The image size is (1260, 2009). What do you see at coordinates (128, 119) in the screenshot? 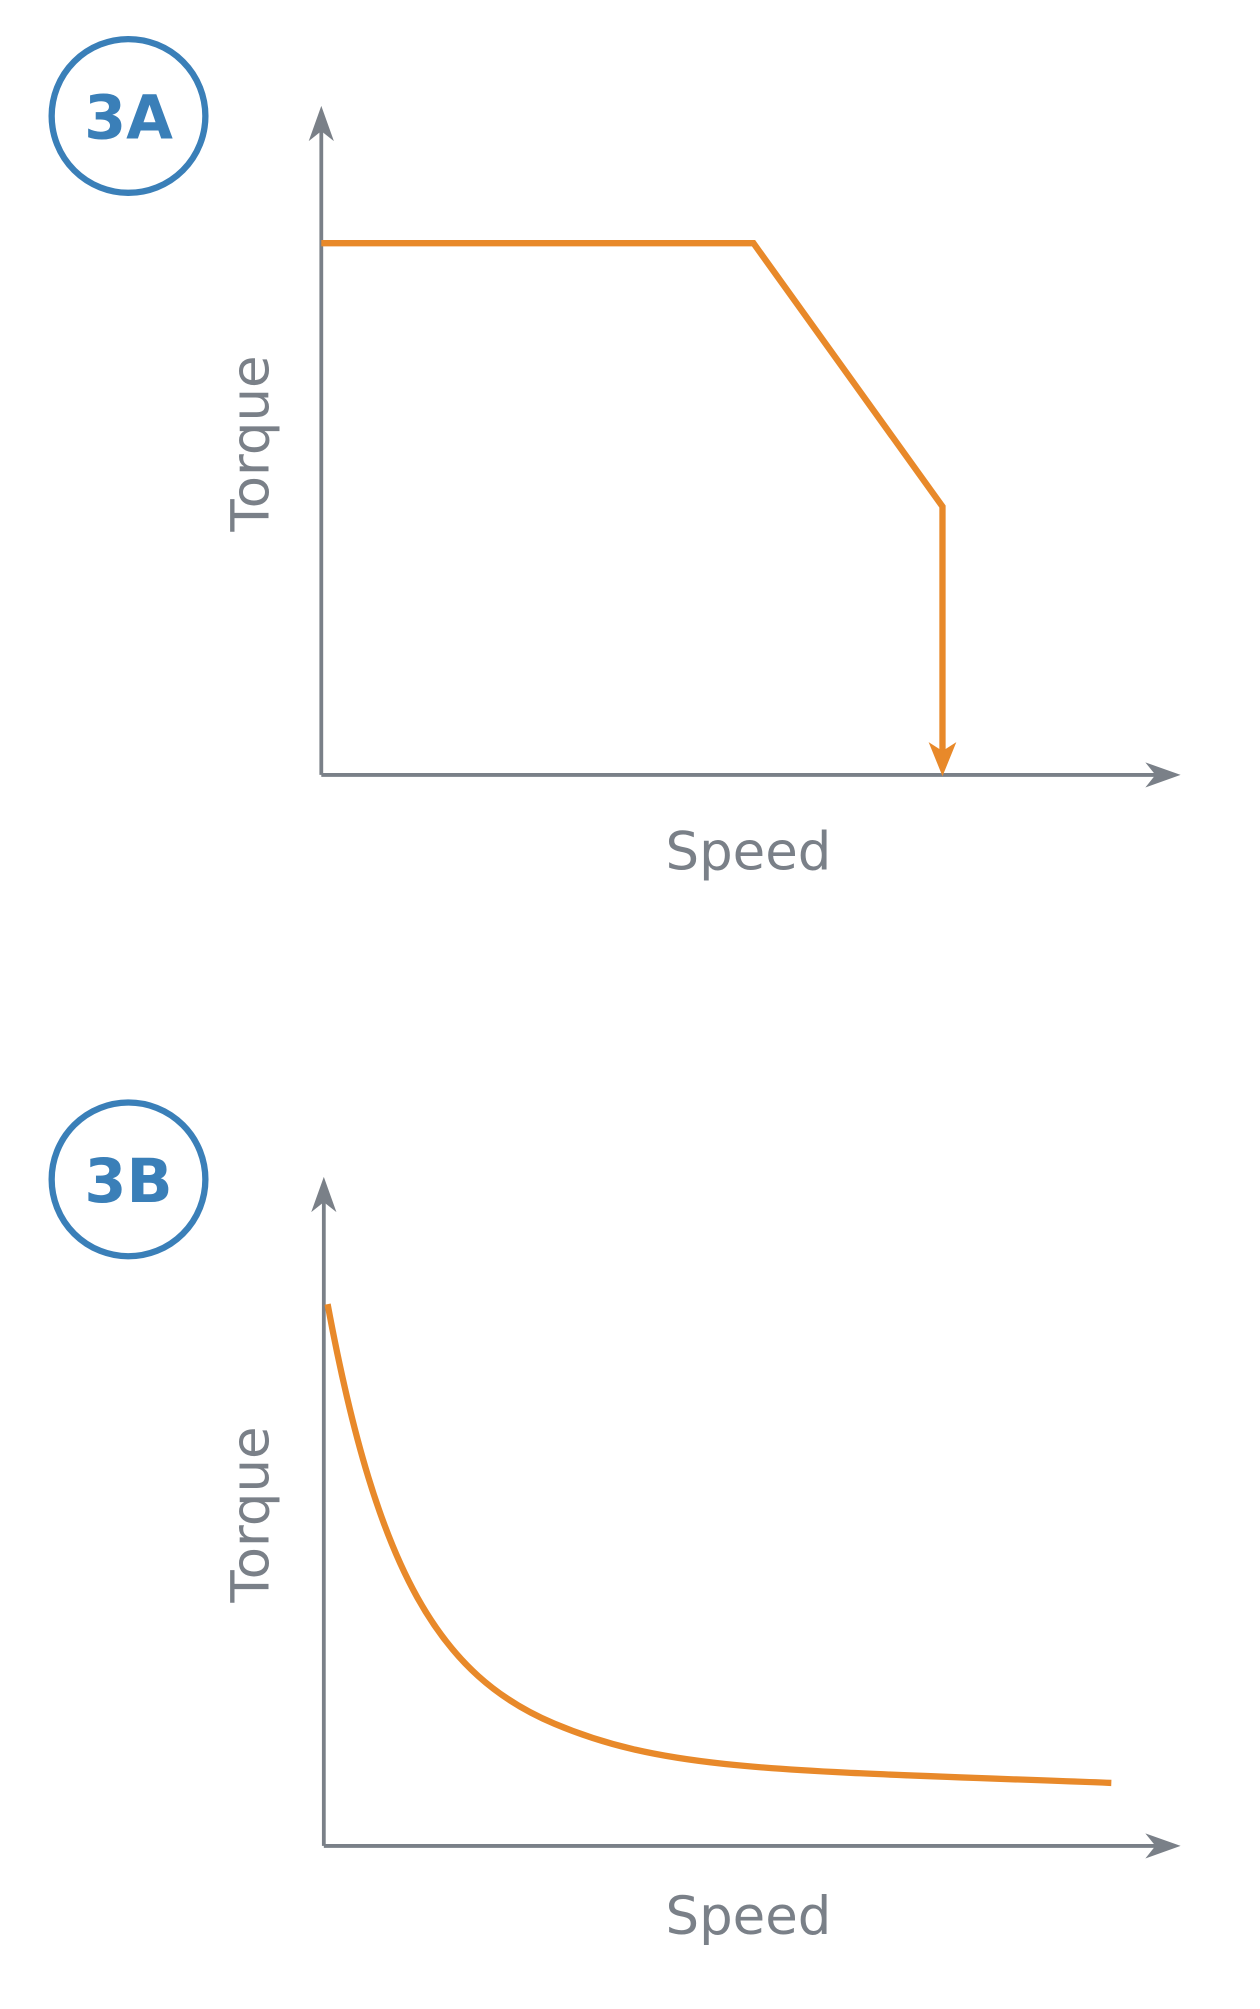
I see `panel-label: 3A` at bounding box center [128, 119].